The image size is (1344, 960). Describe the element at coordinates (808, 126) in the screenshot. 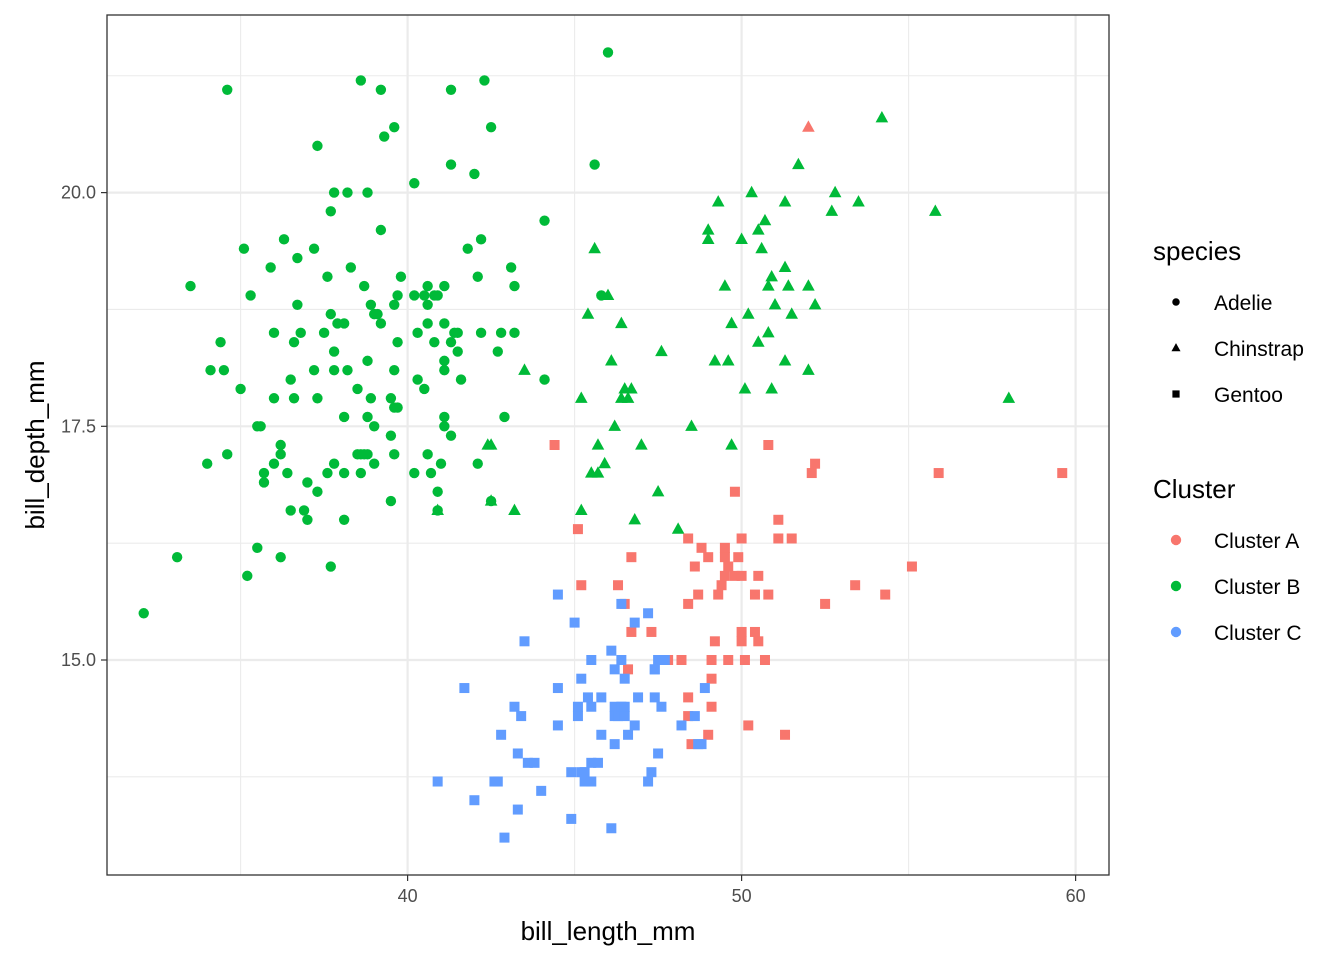

I see `chinstrap-cluster-a-point` at that location.